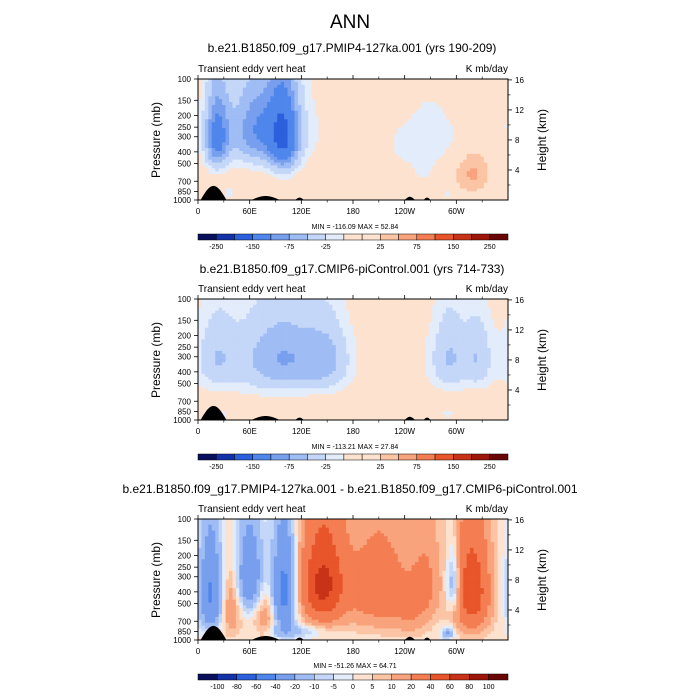 The image size is (700, 700). Describe the element at coordinates (353, 312) in the screenshot. I see `field-row` at that location.